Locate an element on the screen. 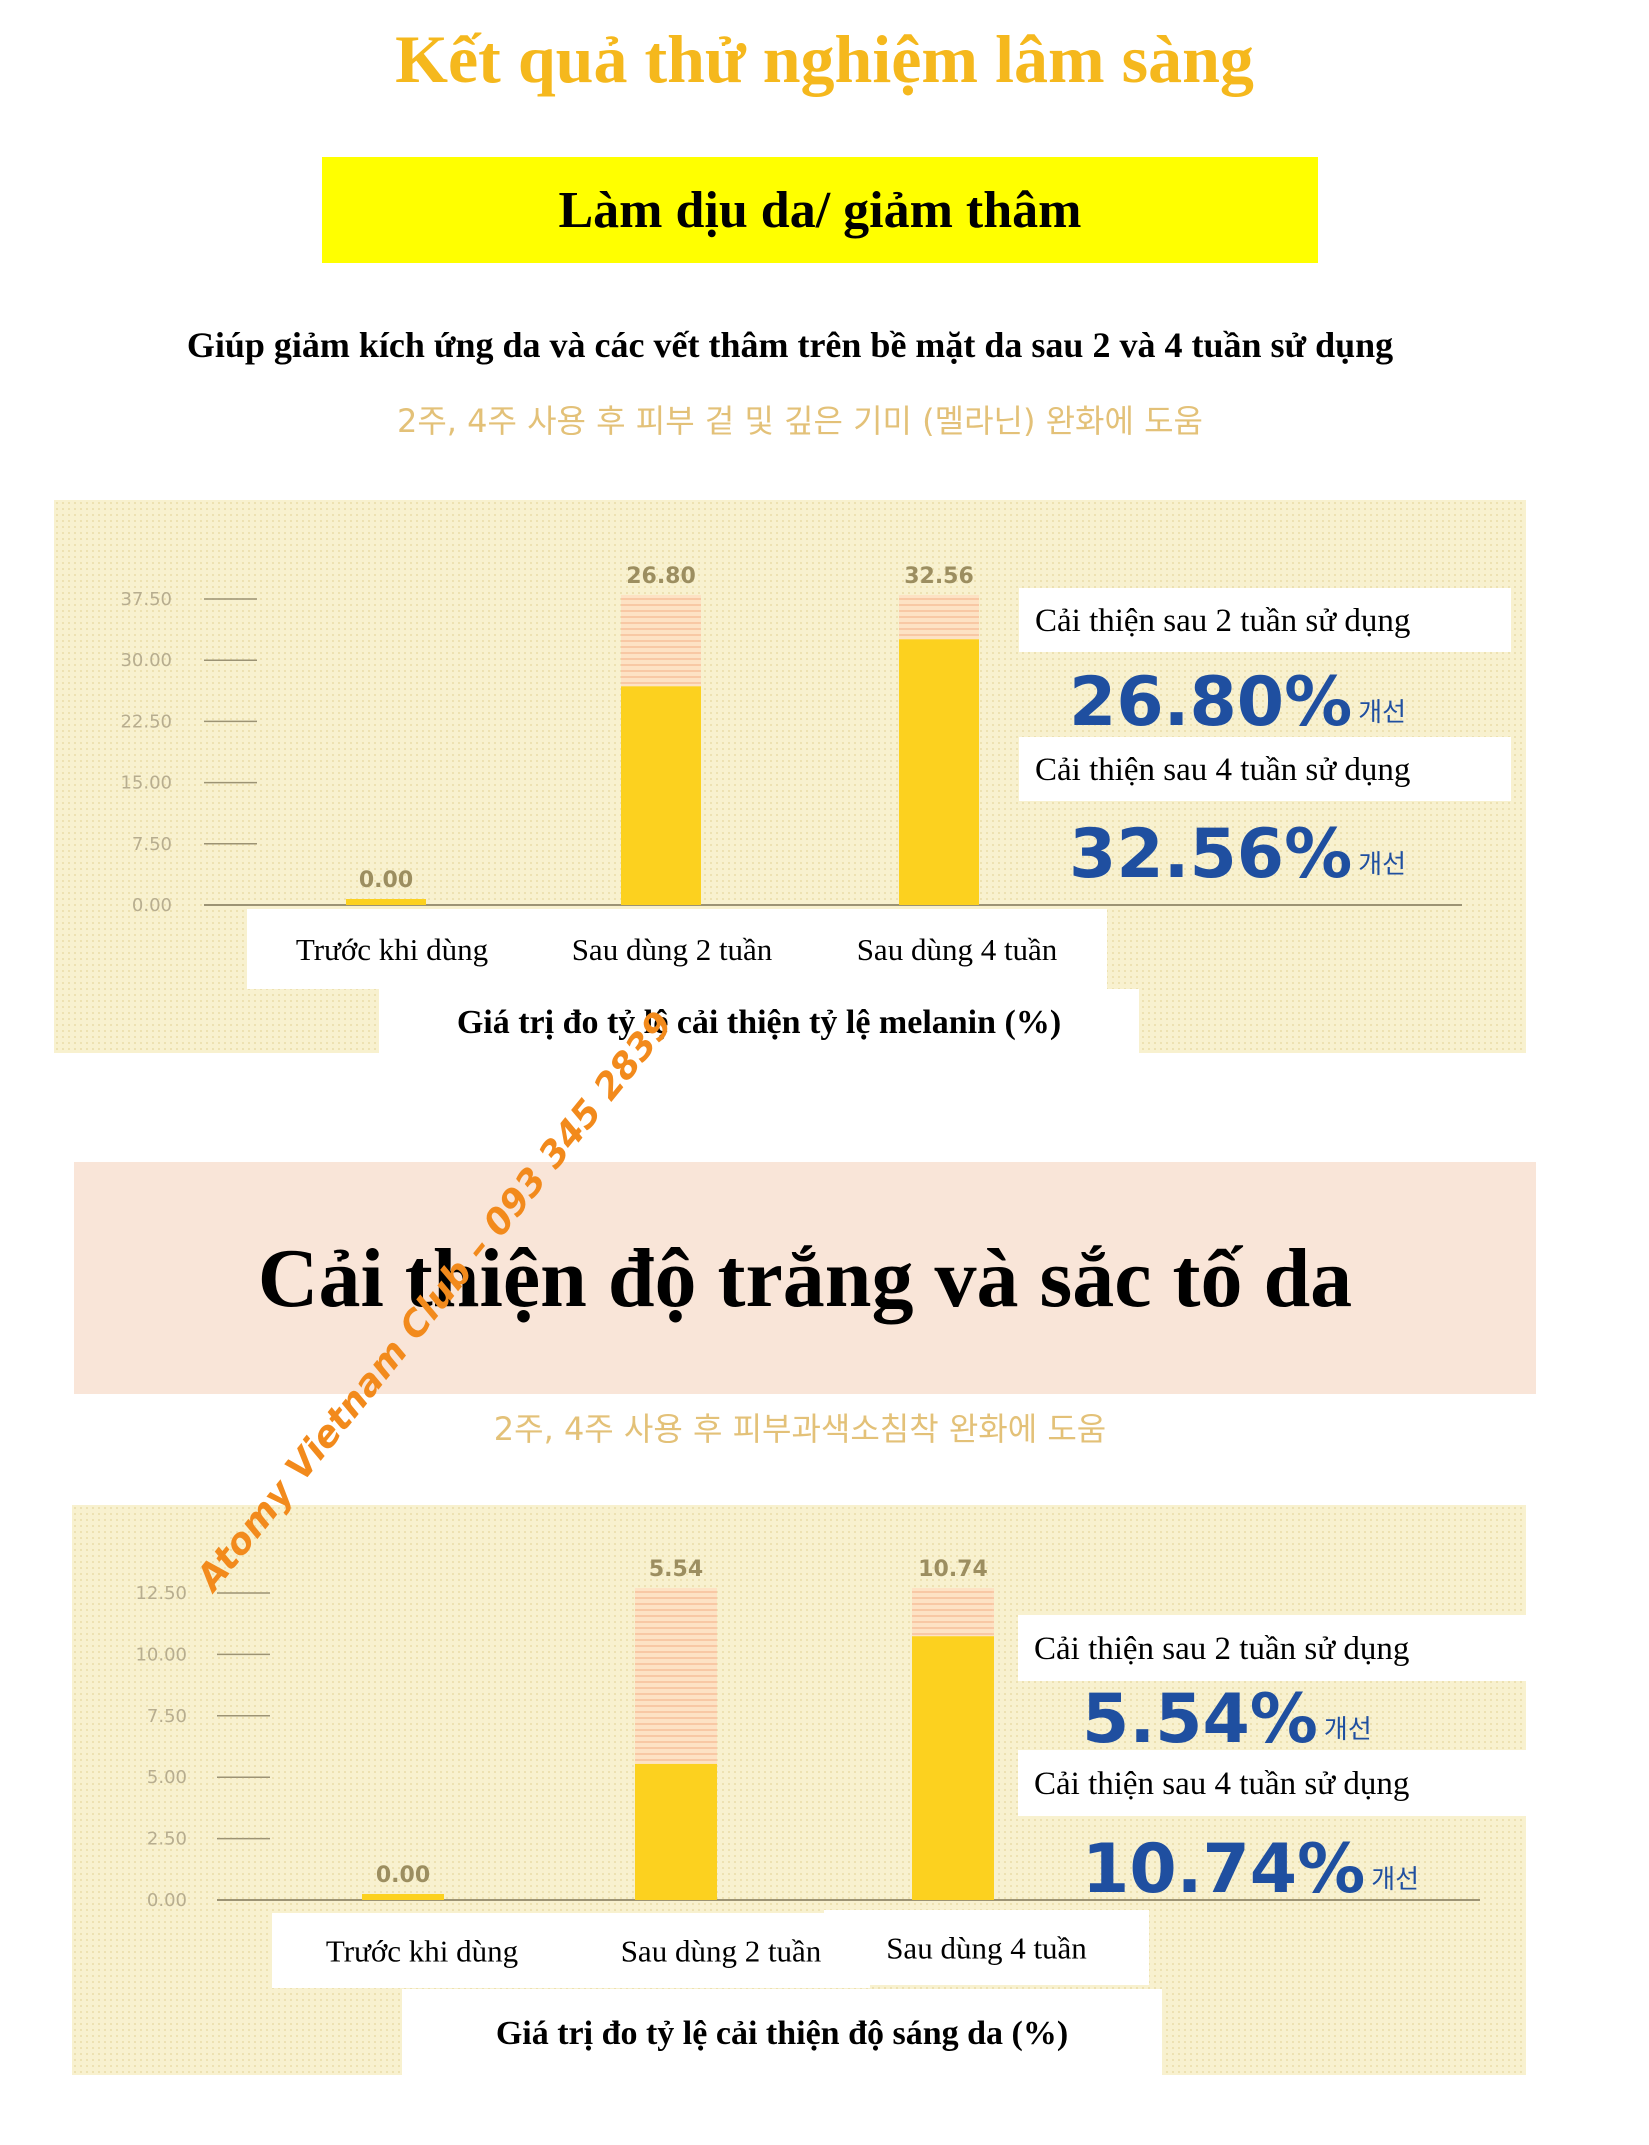 The height and width of the screenshot is (2145, 1649). chart1-callout-value: 32.56% is located at coordinates (1210, 854).